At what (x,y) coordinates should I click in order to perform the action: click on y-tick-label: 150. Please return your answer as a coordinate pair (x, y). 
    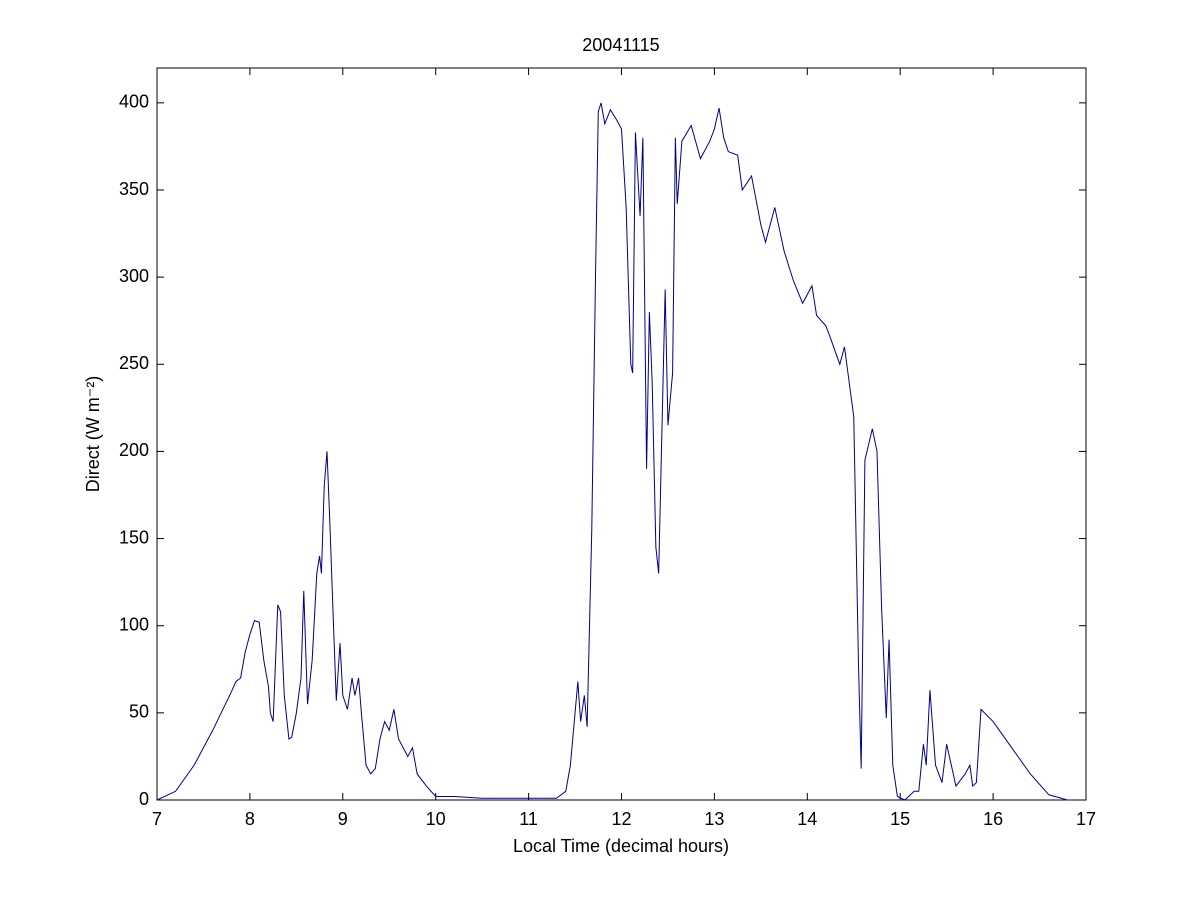
    Looking at the image, I should click on (134, 537).